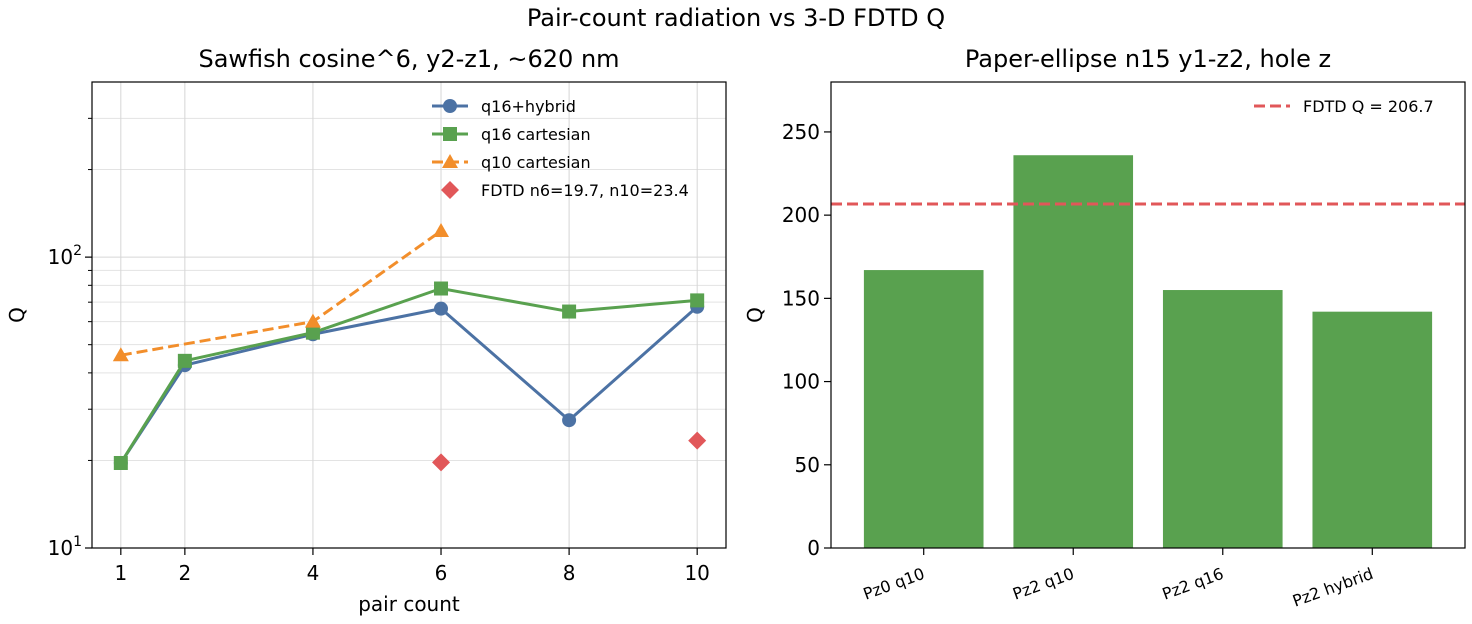  I want to click on left-xtick-label: 10, so click(696, 573).